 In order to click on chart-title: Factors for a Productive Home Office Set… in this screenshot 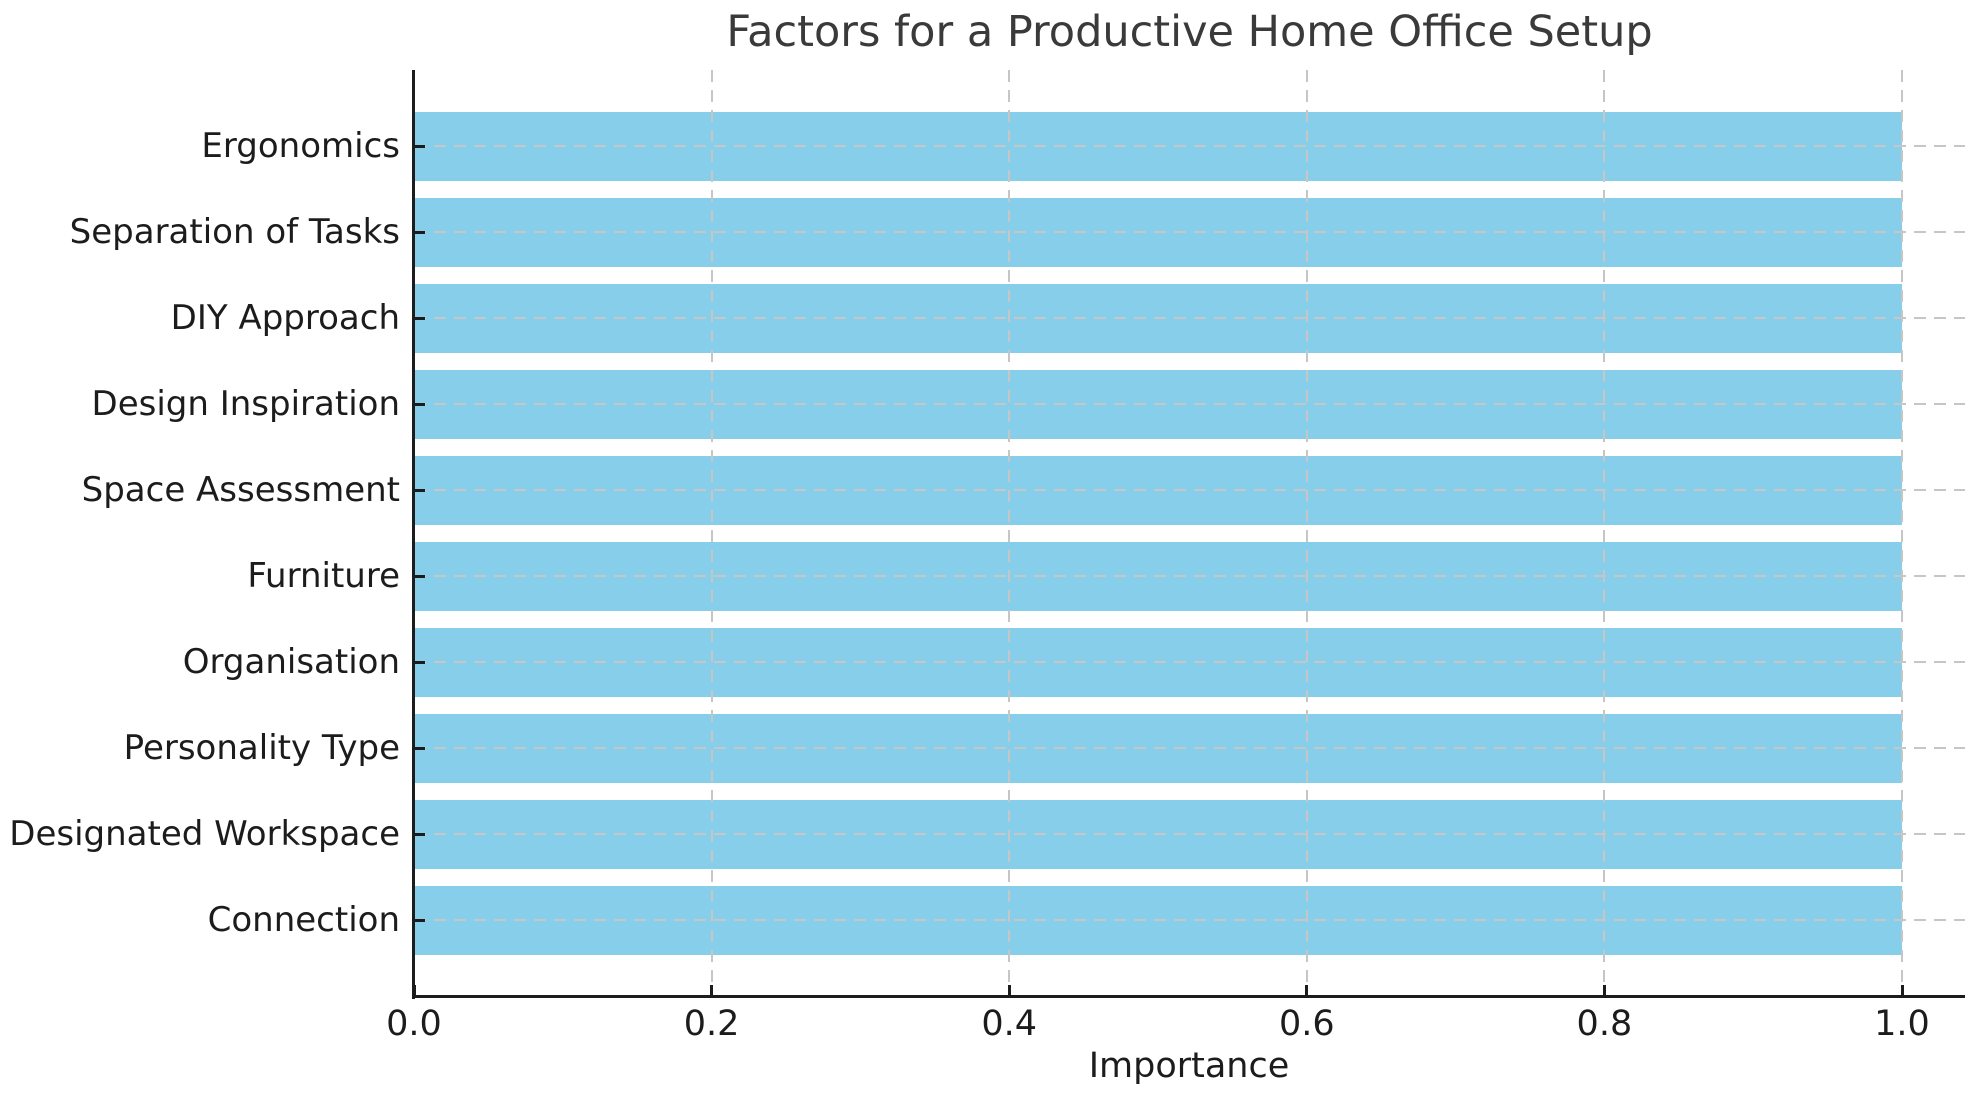, I will do `click(1189, 32)`.